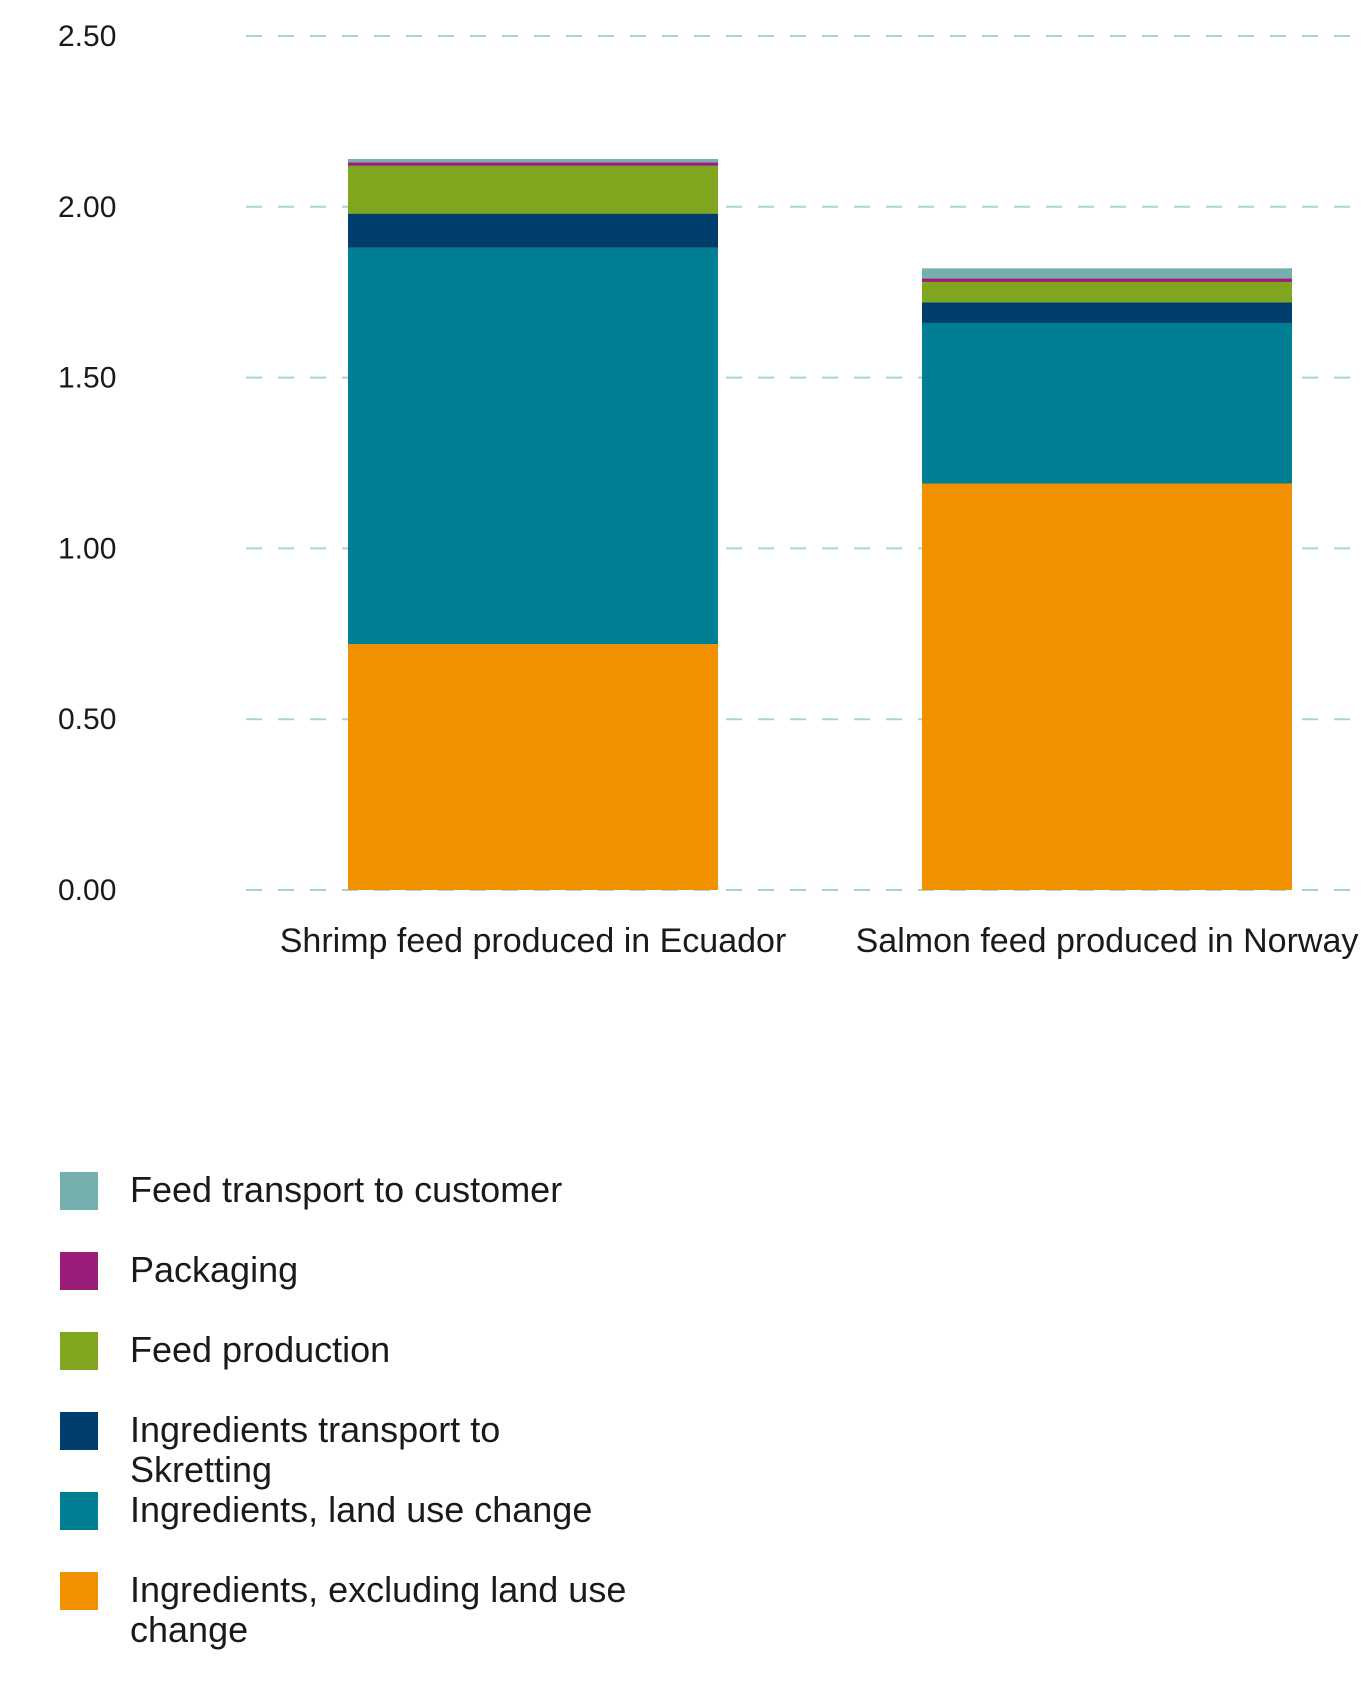 This screenshot has width=1364, height=1682. What do you see at coordinates (79, 1591) in the screenshot?
I see `legend-swatch-ingredients-excluding` at bounding box center [79, 1591].